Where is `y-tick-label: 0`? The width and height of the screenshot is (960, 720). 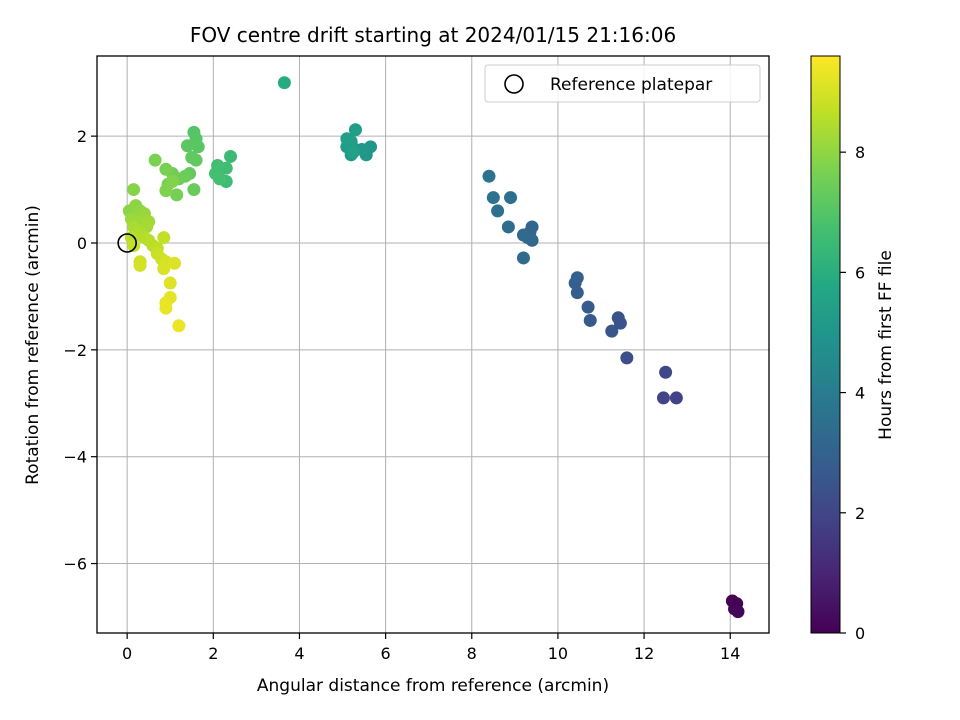 y-tick-label: 0 is located at coordinates (82, 243).